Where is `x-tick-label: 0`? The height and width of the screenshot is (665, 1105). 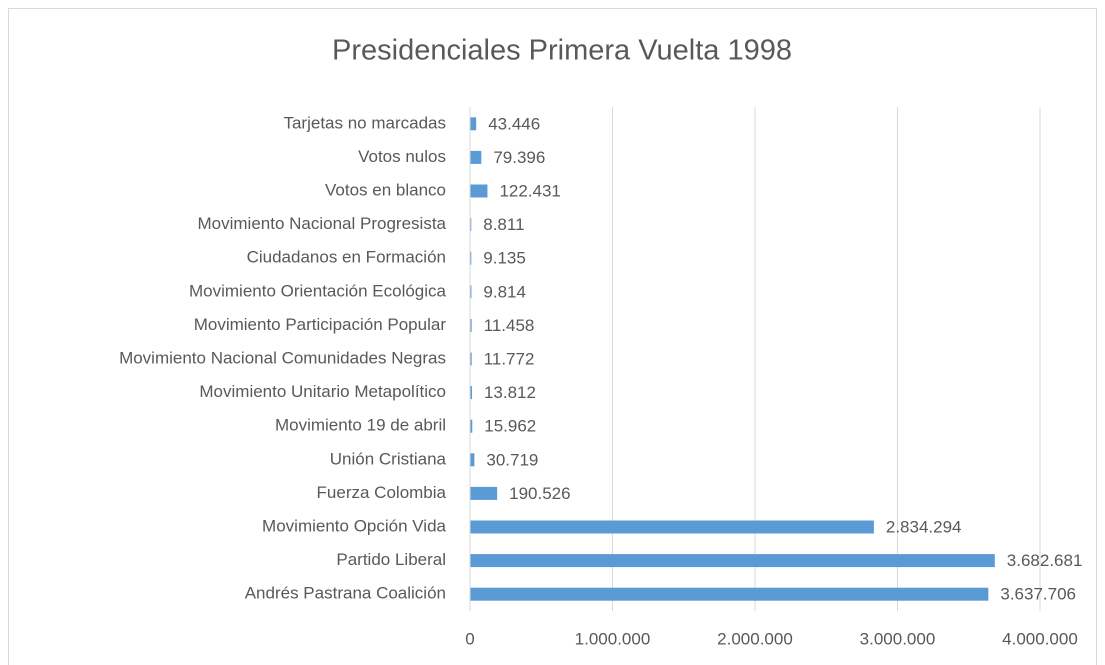 x-tick-label: 0 is located at coordinates (469, 638).